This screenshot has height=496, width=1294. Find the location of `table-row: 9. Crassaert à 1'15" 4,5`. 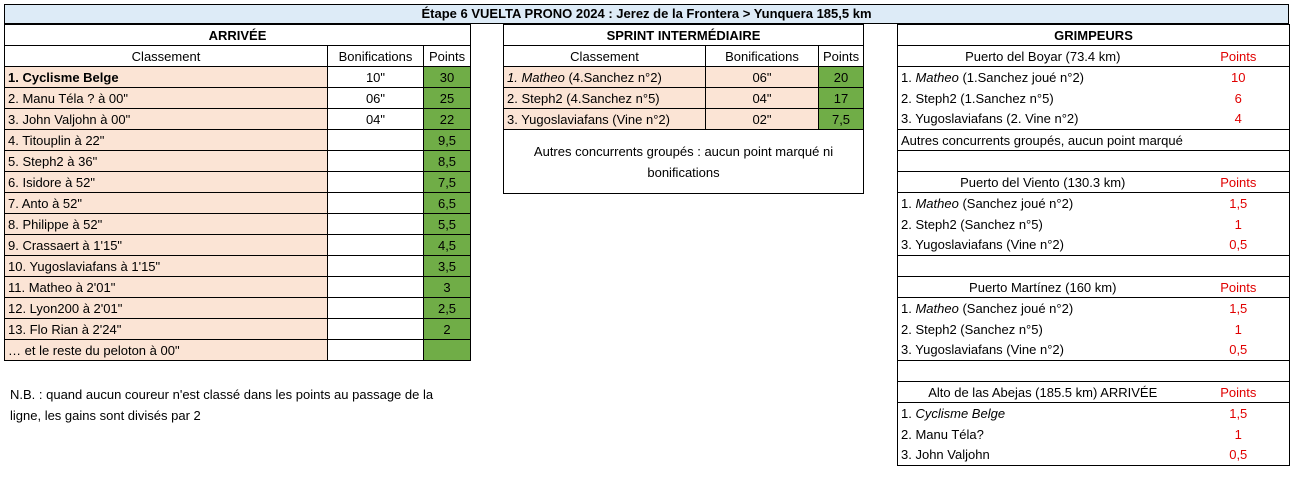

table-row: 9. Crassaert à 1'15" 4,5 is located at coordinates (238, 245).